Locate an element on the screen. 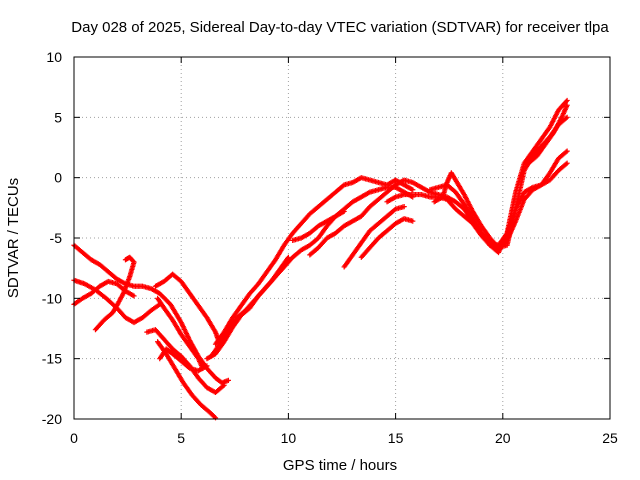  x-tick-label: 25 is located at coordinates (610, 438).